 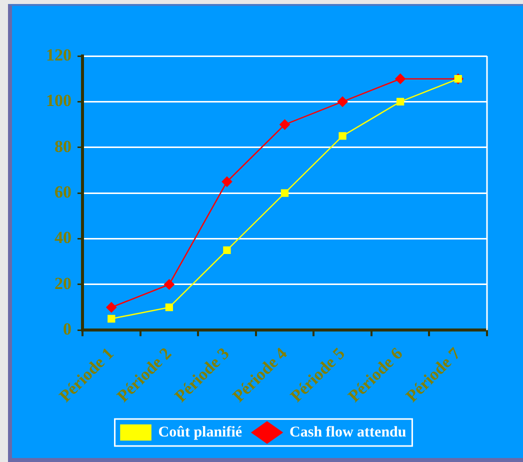 I want to click on y-tick-label: 20, so click(x=63, y=283).